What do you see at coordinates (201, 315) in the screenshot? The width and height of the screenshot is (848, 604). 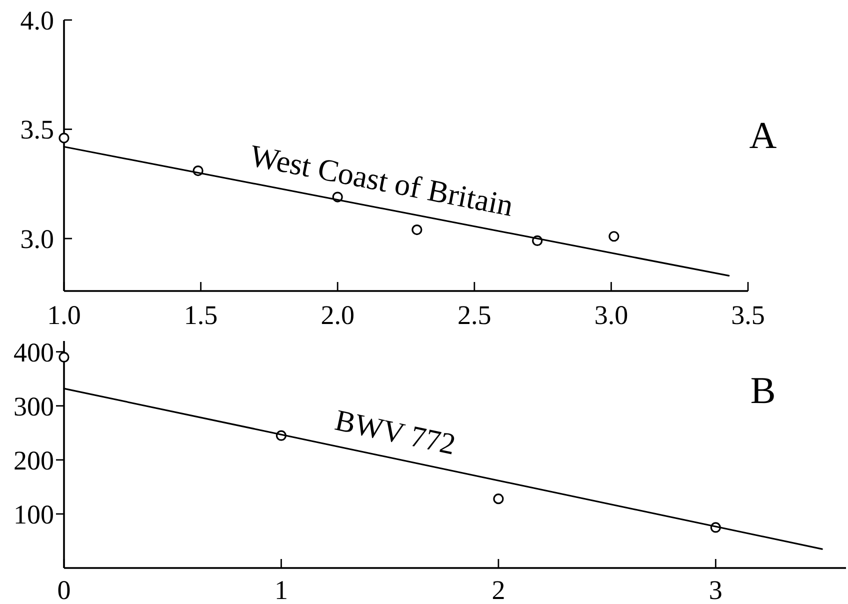 I see `x-tick-label: 1.5` at bounding box center [201, 315].